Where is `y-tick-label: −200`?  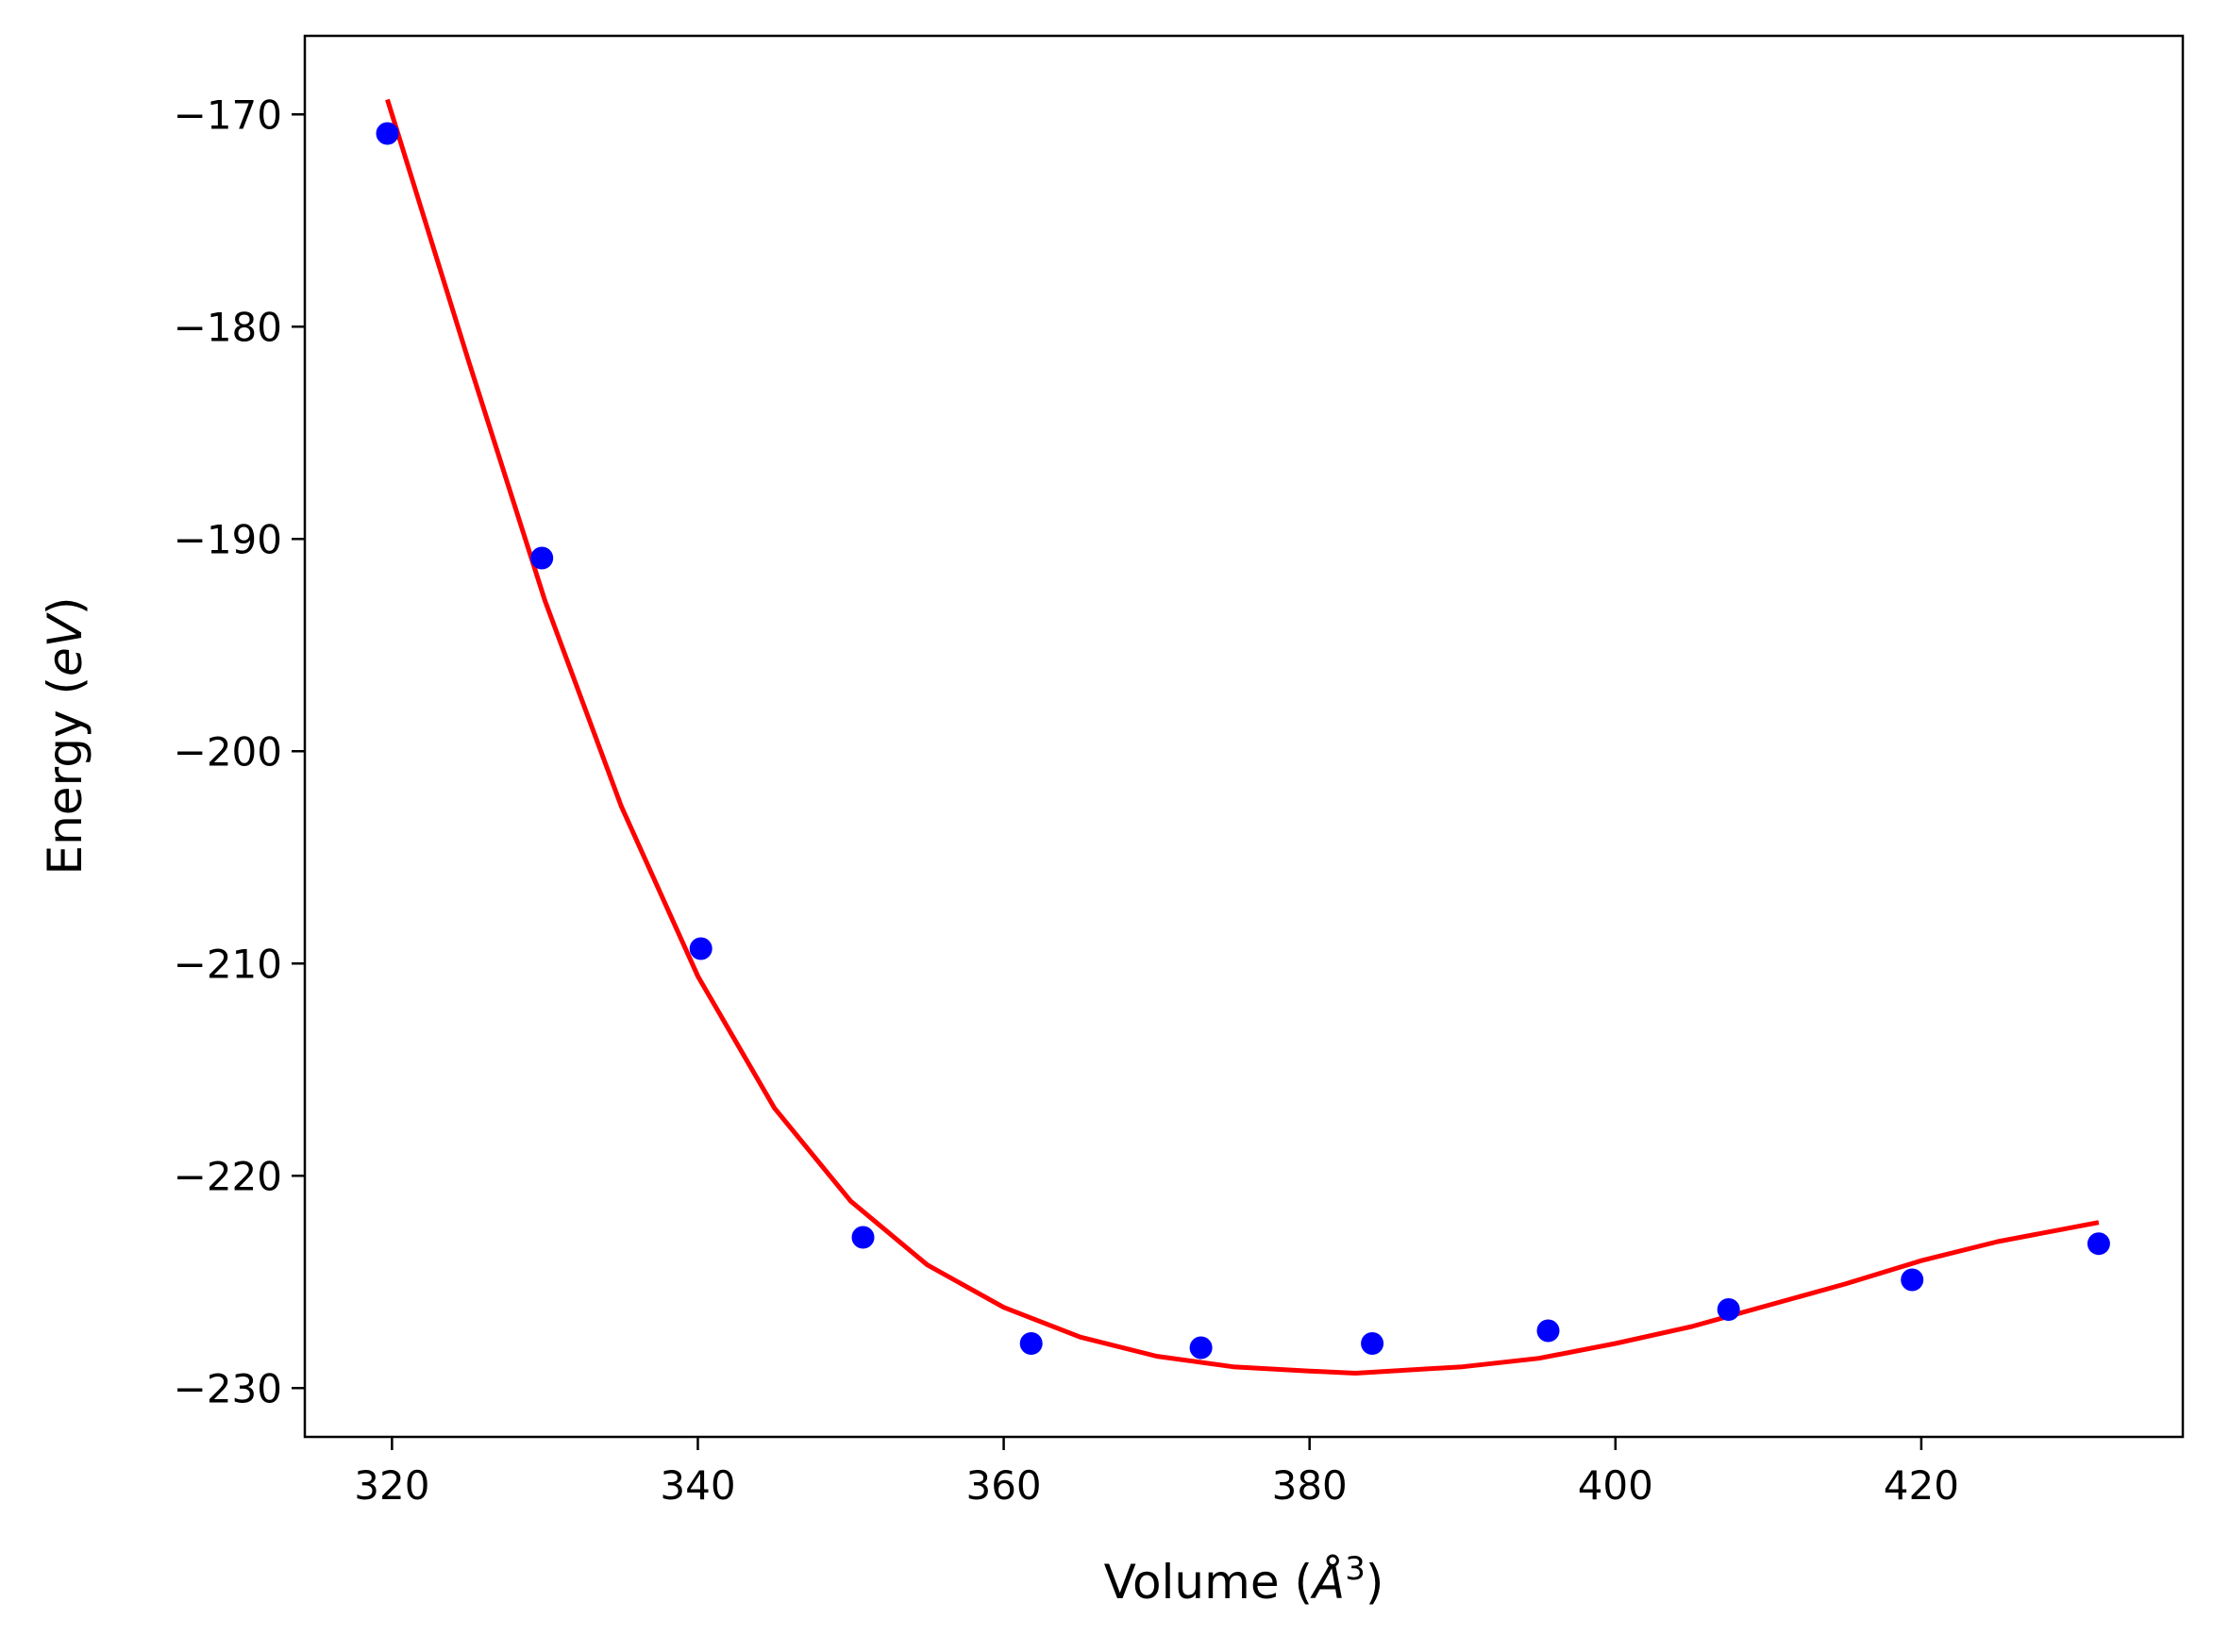
y-tick-label: −200 is located at coordinates (228, 751).